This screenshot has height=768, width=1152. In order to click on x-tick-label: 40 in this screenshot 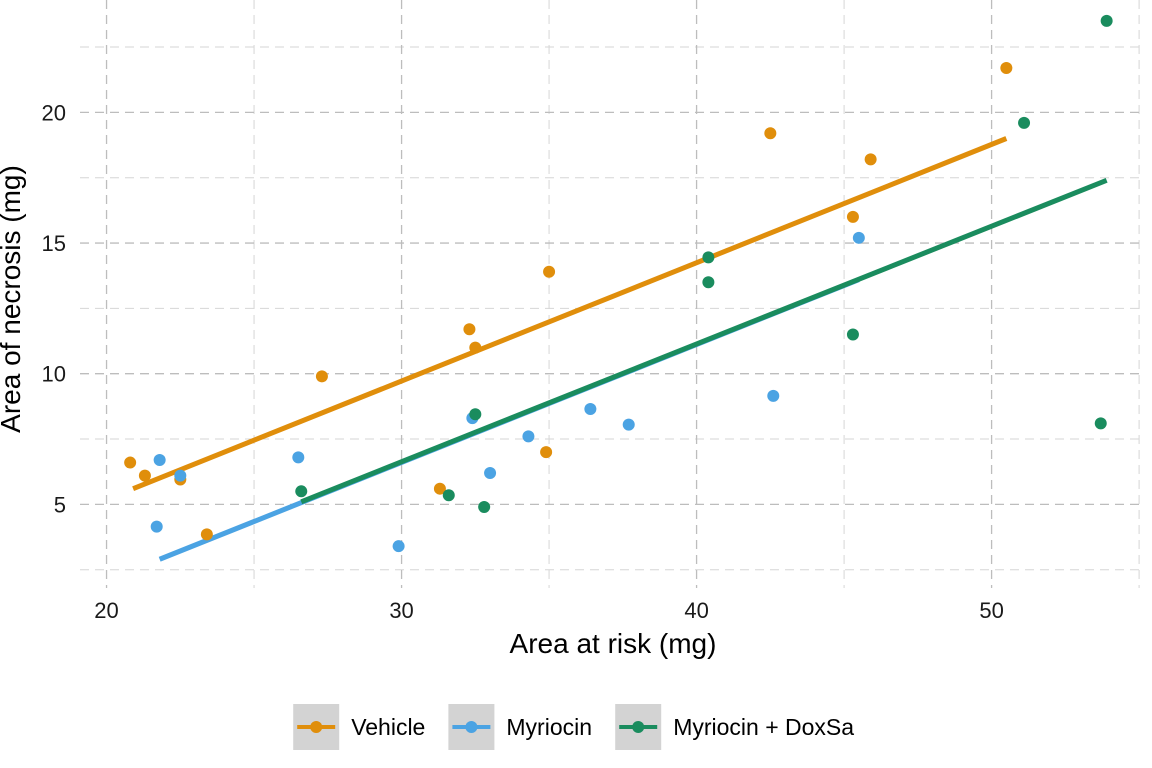, I will do `click(696, 610)`.